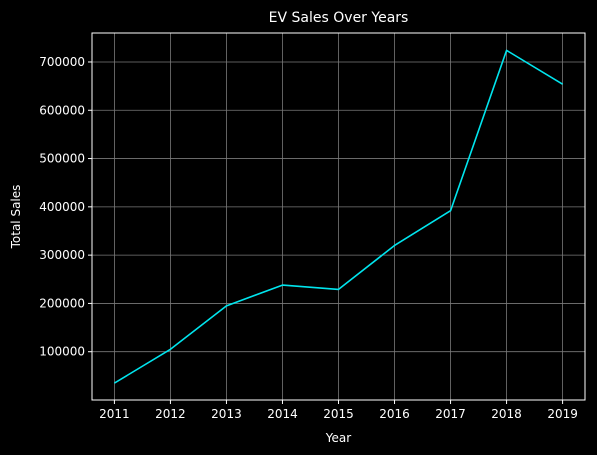  Describe the element at coordinates (339, 18) in the screenshot. I see `chart-title: EV Sales Over Years` at that location.